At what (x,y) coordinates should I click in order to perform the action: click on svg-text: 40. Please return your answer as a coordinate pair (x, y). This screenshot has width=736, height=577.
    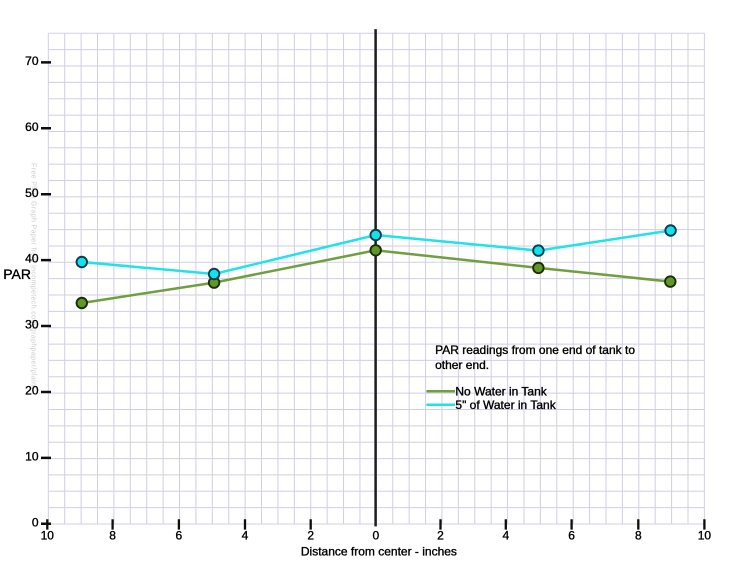
    Looking at the image, I should click on (32, 259).